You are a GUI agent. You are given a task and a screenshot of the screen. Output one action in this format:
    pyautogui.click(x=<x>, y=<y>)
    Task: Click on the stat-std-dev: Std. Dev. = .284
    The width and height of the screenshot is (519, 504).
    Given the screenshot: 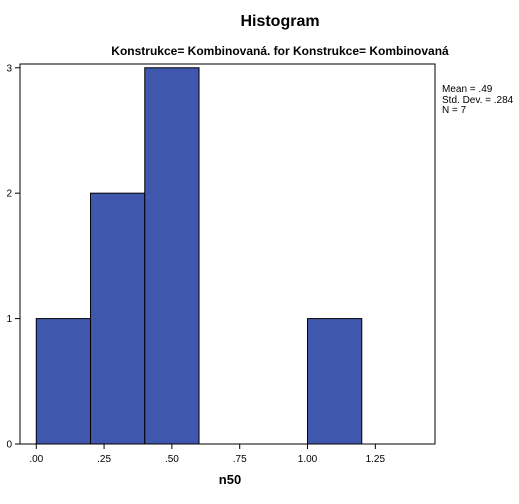 What is the action you would take?
    pyautogui.click(x=478, y=100)
    